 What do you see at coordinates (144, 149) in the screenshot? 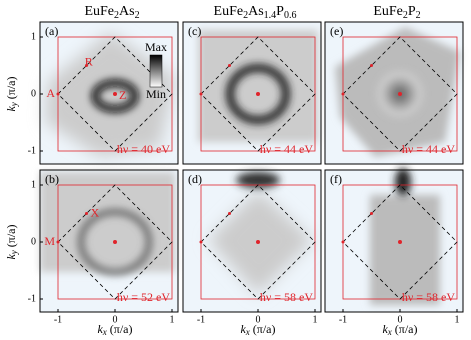
I see `photon-energy: hν = 40 eV` at bounding box center [144, 149].